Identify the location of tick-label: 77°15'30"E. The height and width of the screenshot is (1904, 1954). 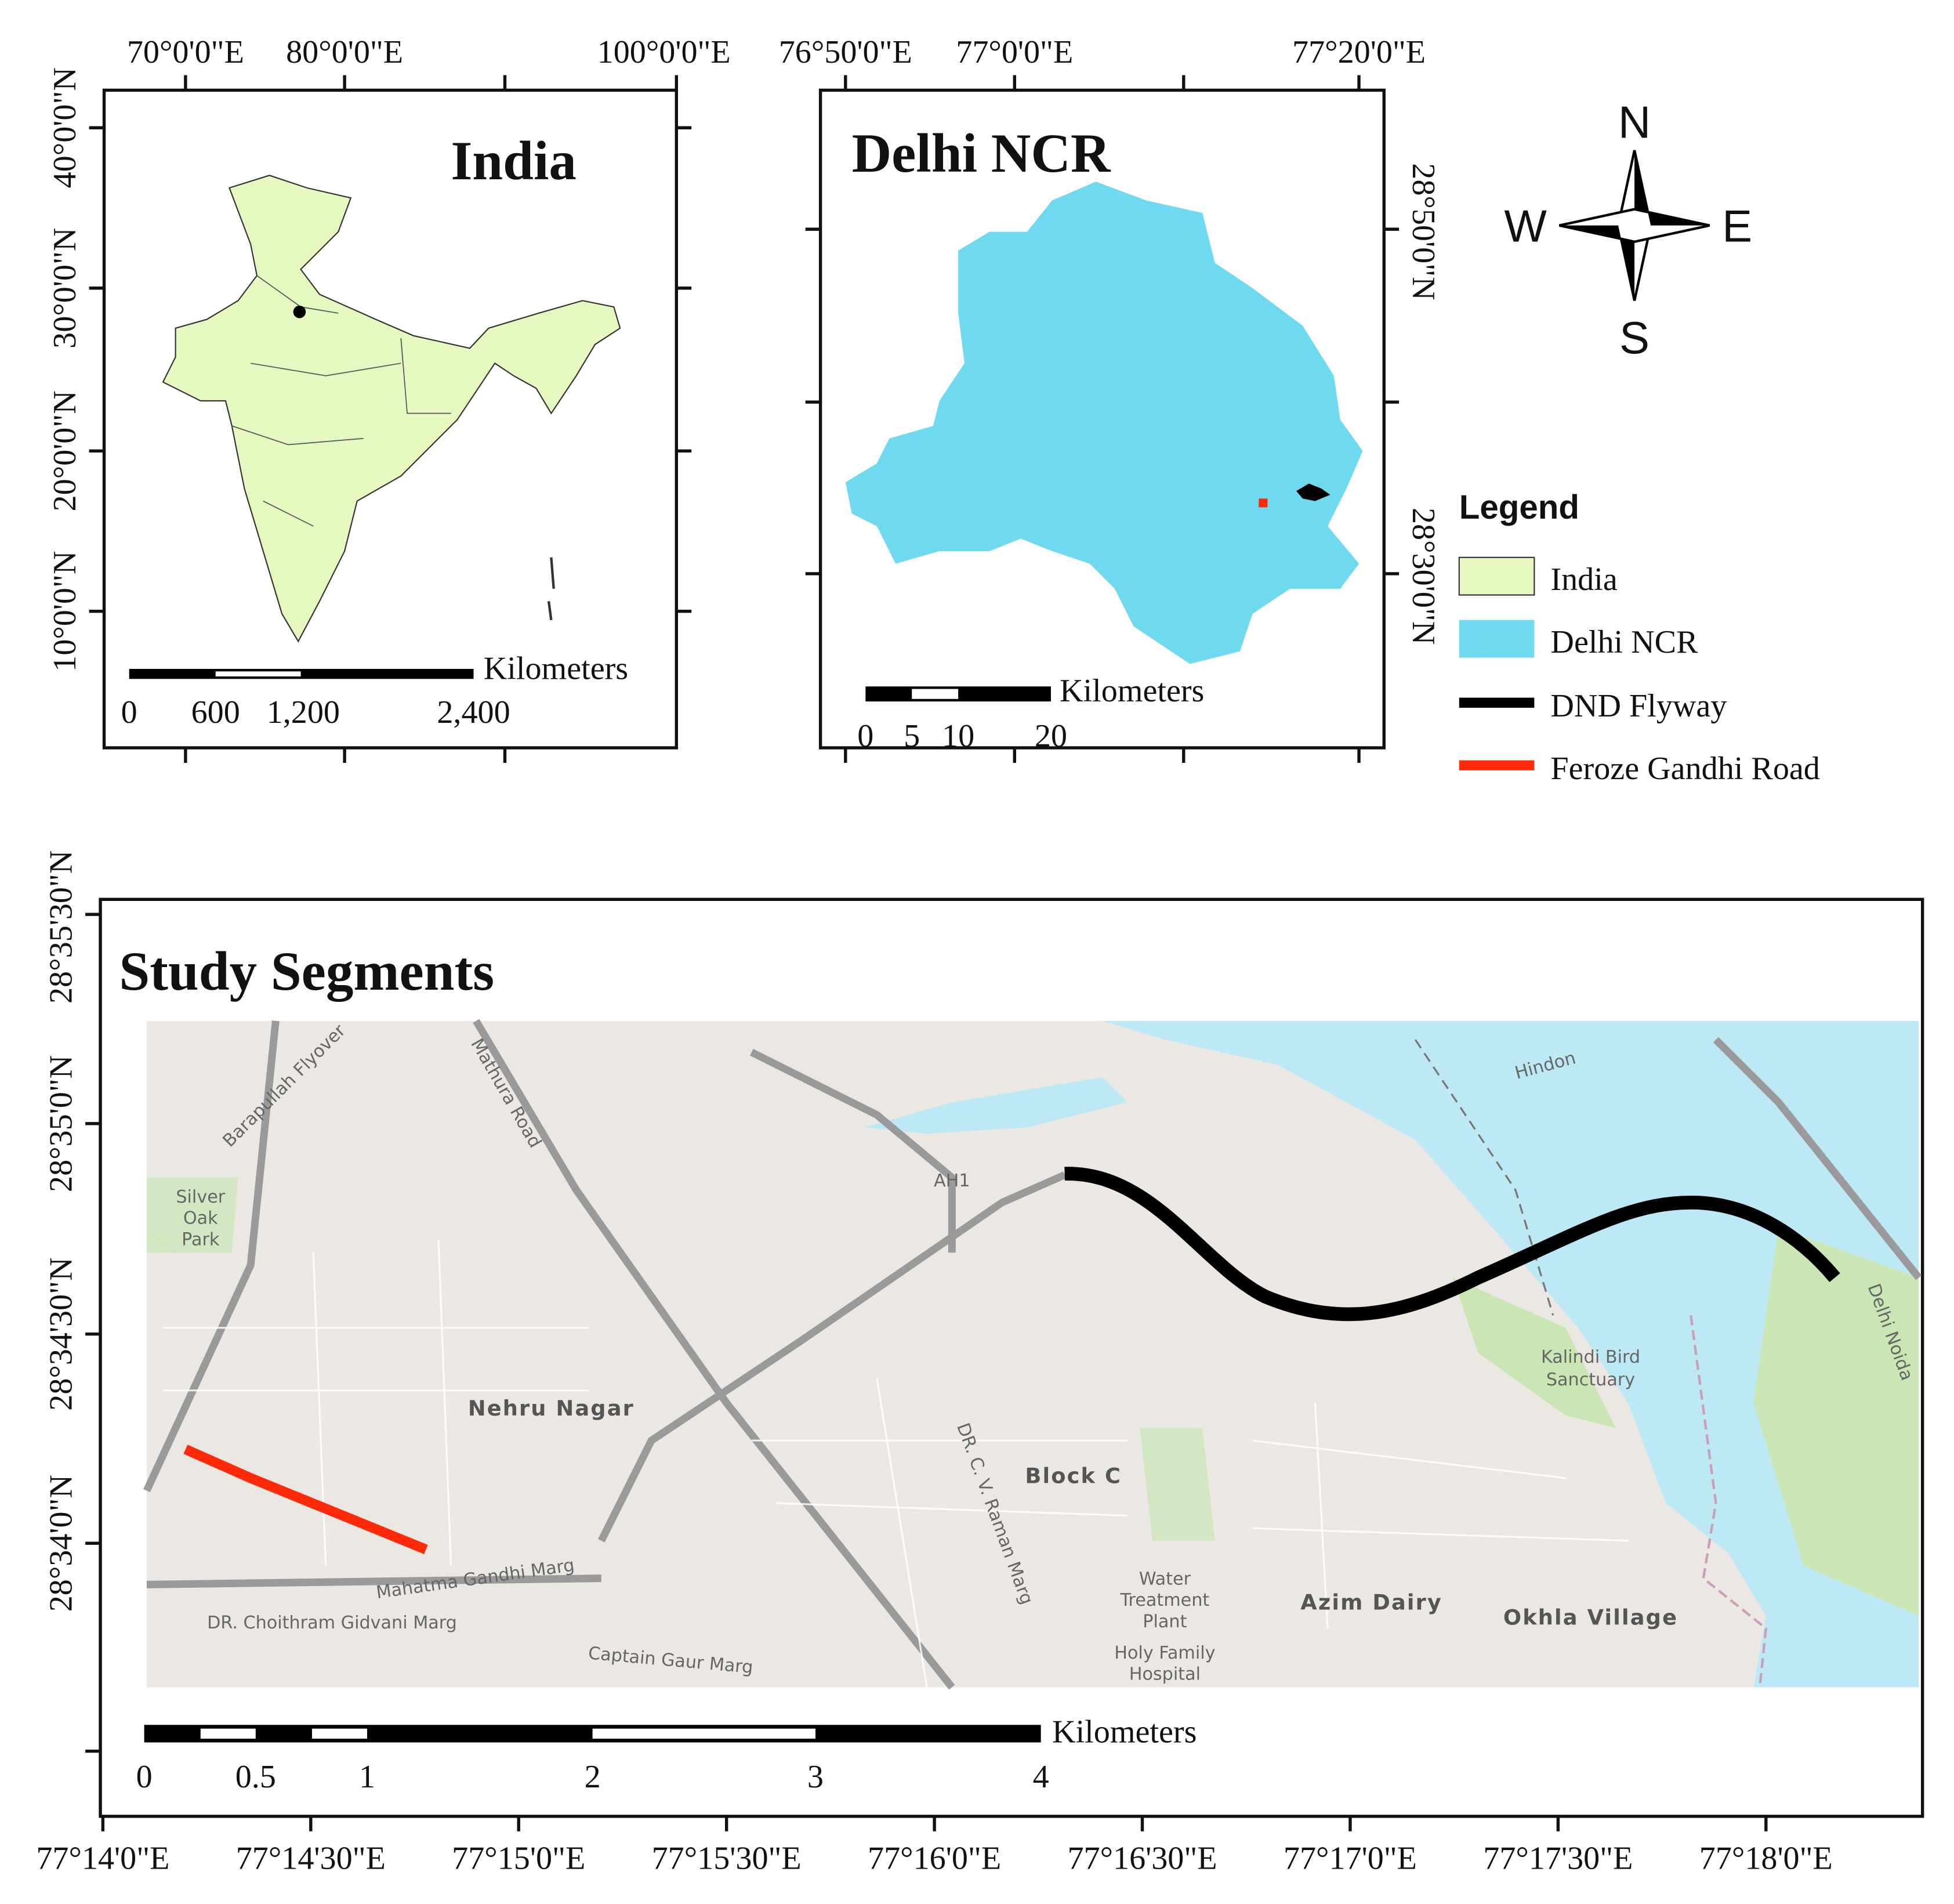
(727, 1859).